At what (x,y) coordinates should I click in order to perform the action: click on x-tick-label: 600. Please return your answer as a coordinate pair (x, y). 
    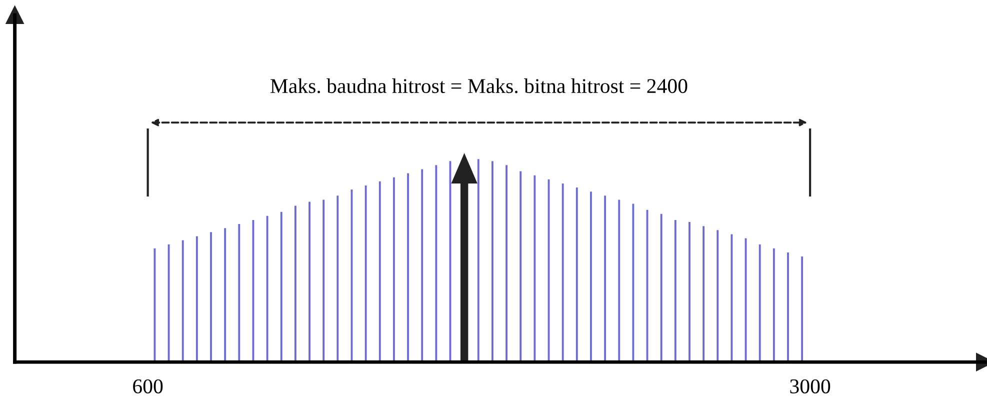
    Looking at the image, I should click on (148, 386).